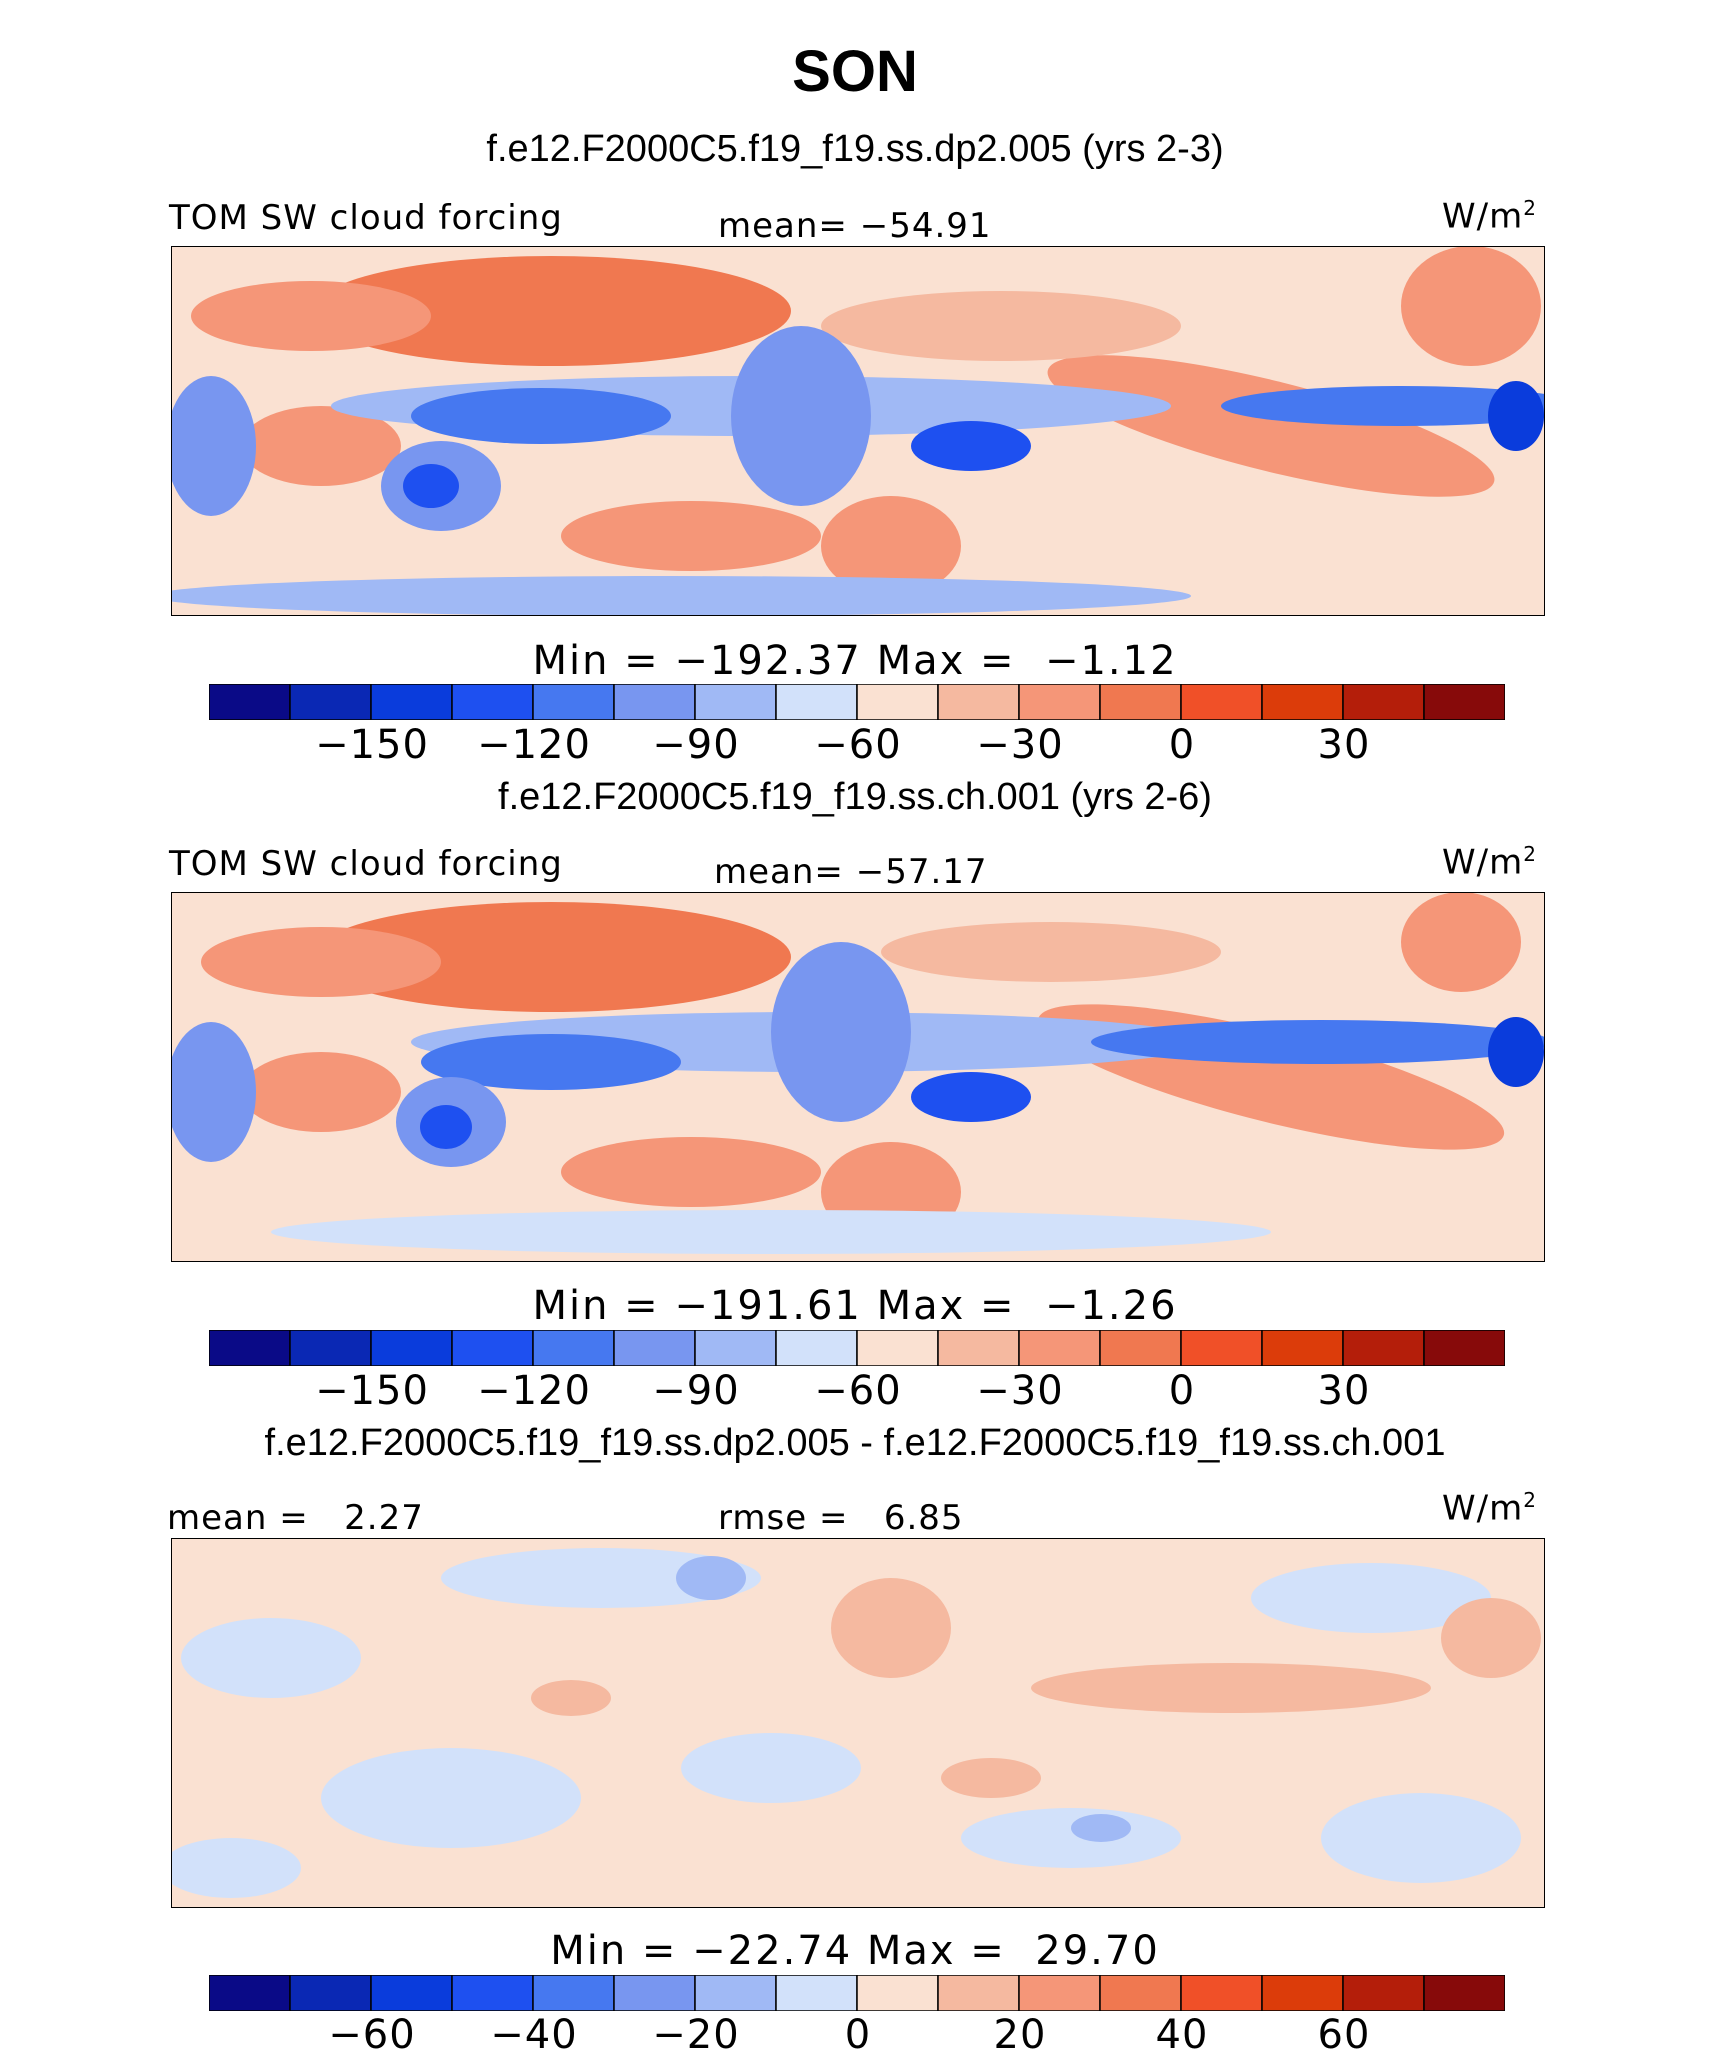 This screenshot has width=1710, height=2064. I want to click on panel-3-minmax: Min = −22.74 Max = 29.70, so click(855, 1951).